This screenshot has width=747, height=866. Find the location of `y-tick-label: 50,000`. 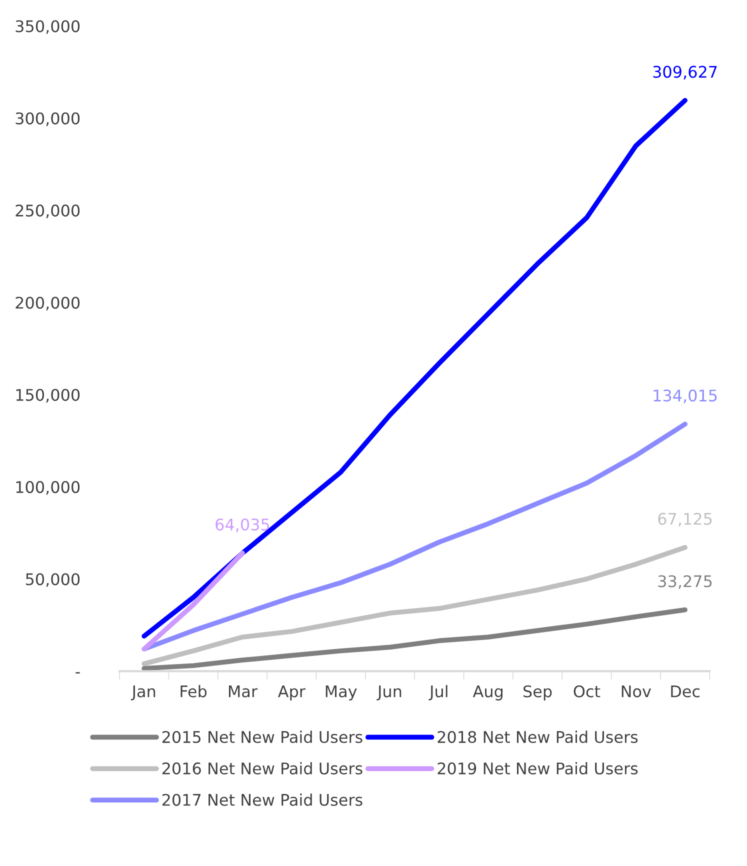

y-tick-label: 50,000 is located at coordinates (53, 580).